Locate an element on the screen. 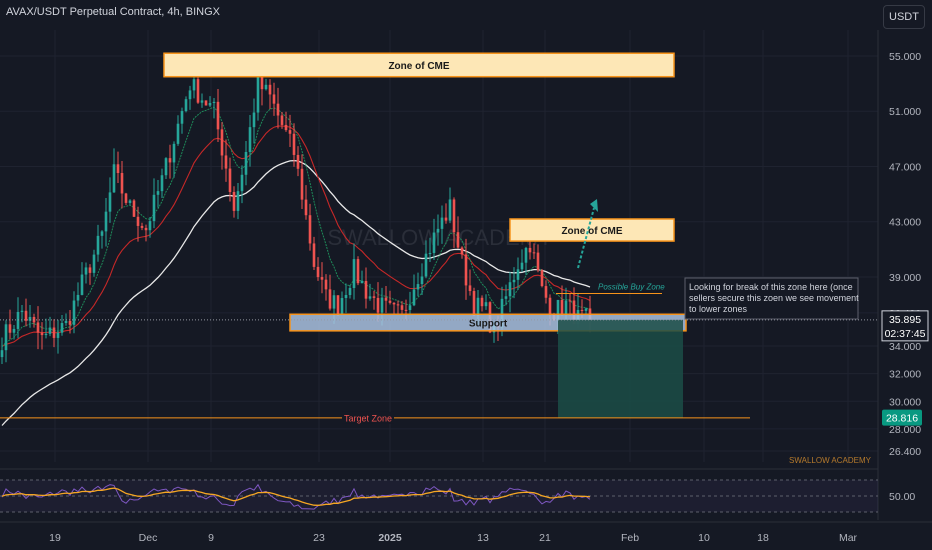 This screenshot has height=550, width=932. time-tick-label: 9 is located at coordinates (211, 538).